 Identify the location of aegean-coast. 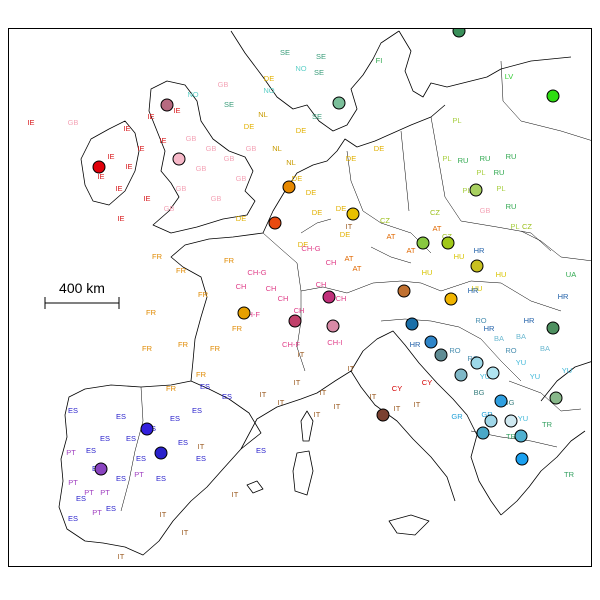
(543, 473).